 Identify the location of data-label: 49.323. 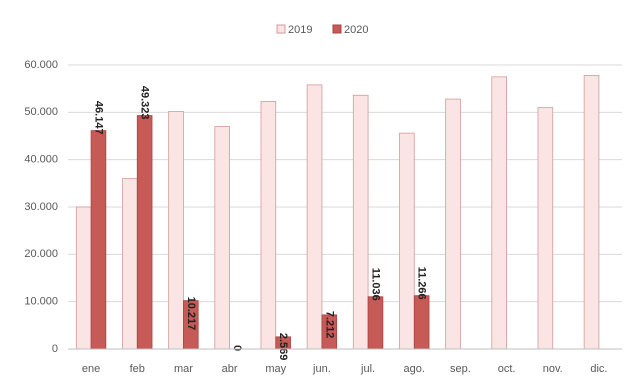
(145, 103).